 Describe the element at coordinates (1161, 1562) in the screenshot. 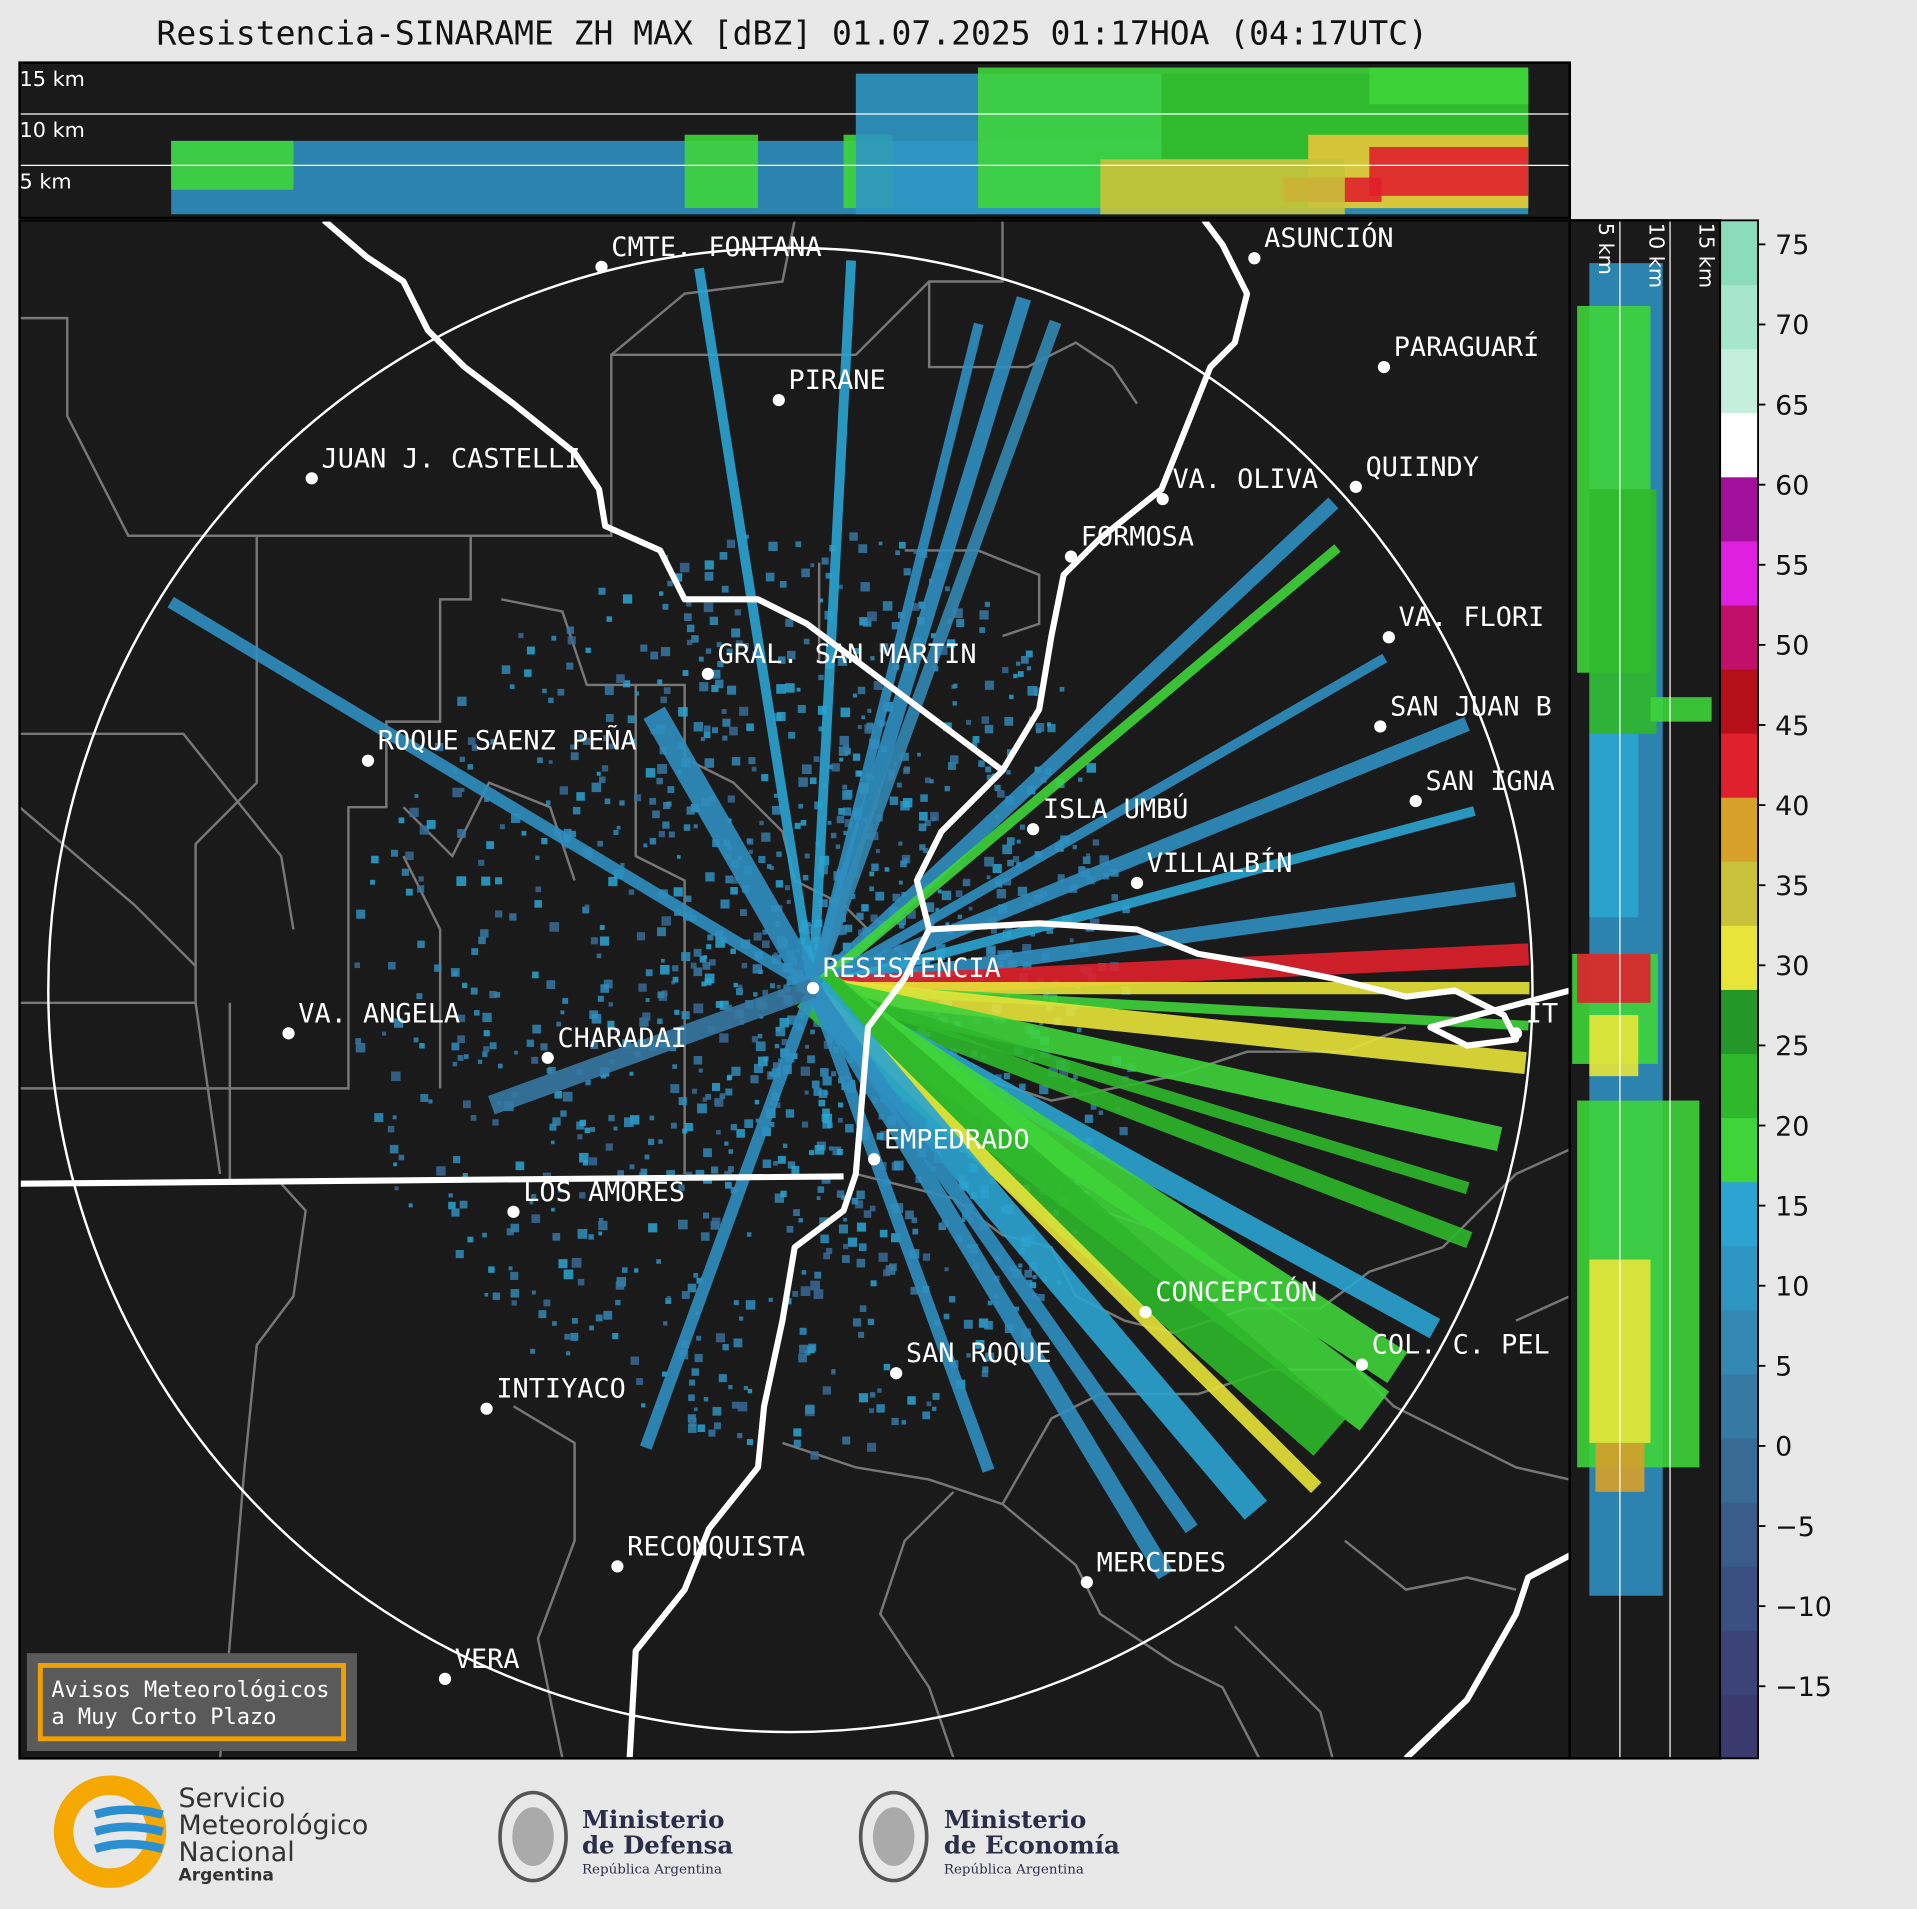

I see `city-label: MERCEDES` at that location.